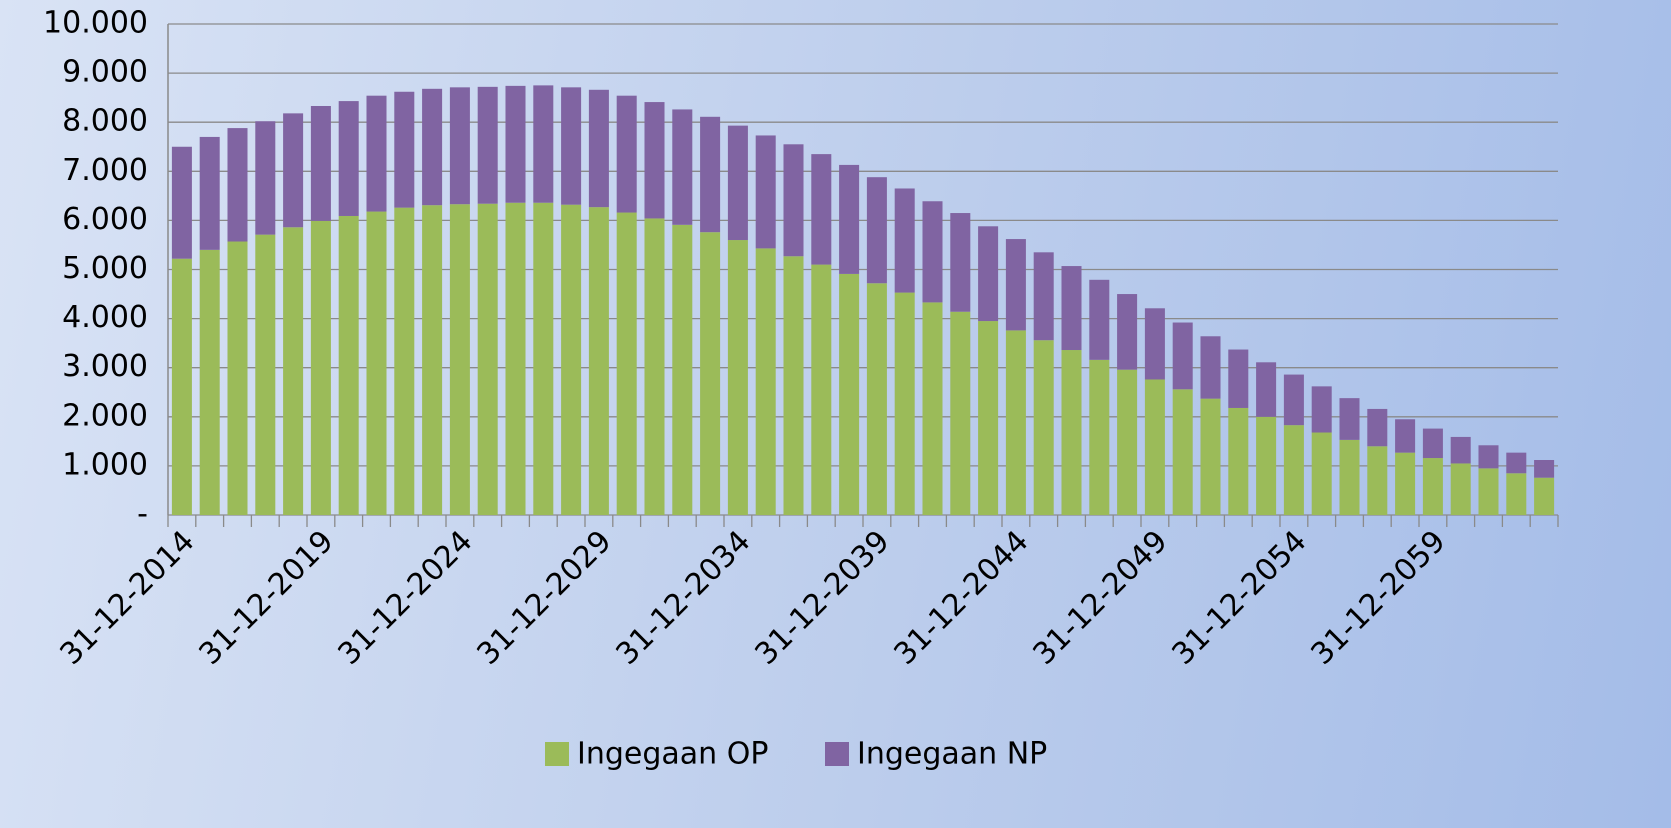 The width and height of the screenshot is (1671, 828). What do you see at coordinates (672, 754) in the screenshot?
I see `legend-label: Ingegaan OP` at bounding box center [672, 754].